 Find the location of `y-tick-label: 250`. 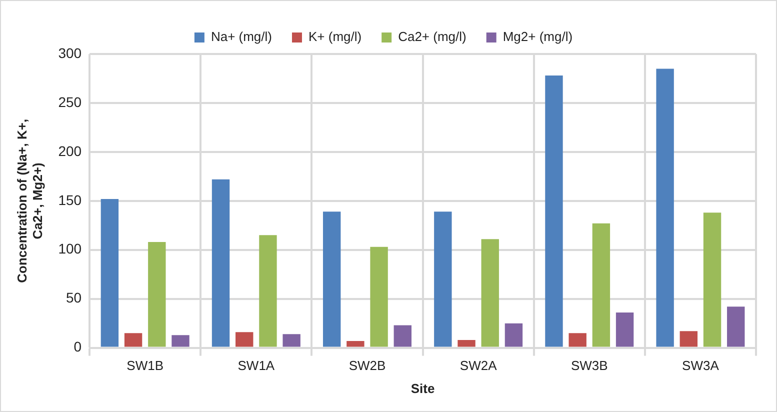

y-tick-label: 250 is located at coordinates (70, 102).